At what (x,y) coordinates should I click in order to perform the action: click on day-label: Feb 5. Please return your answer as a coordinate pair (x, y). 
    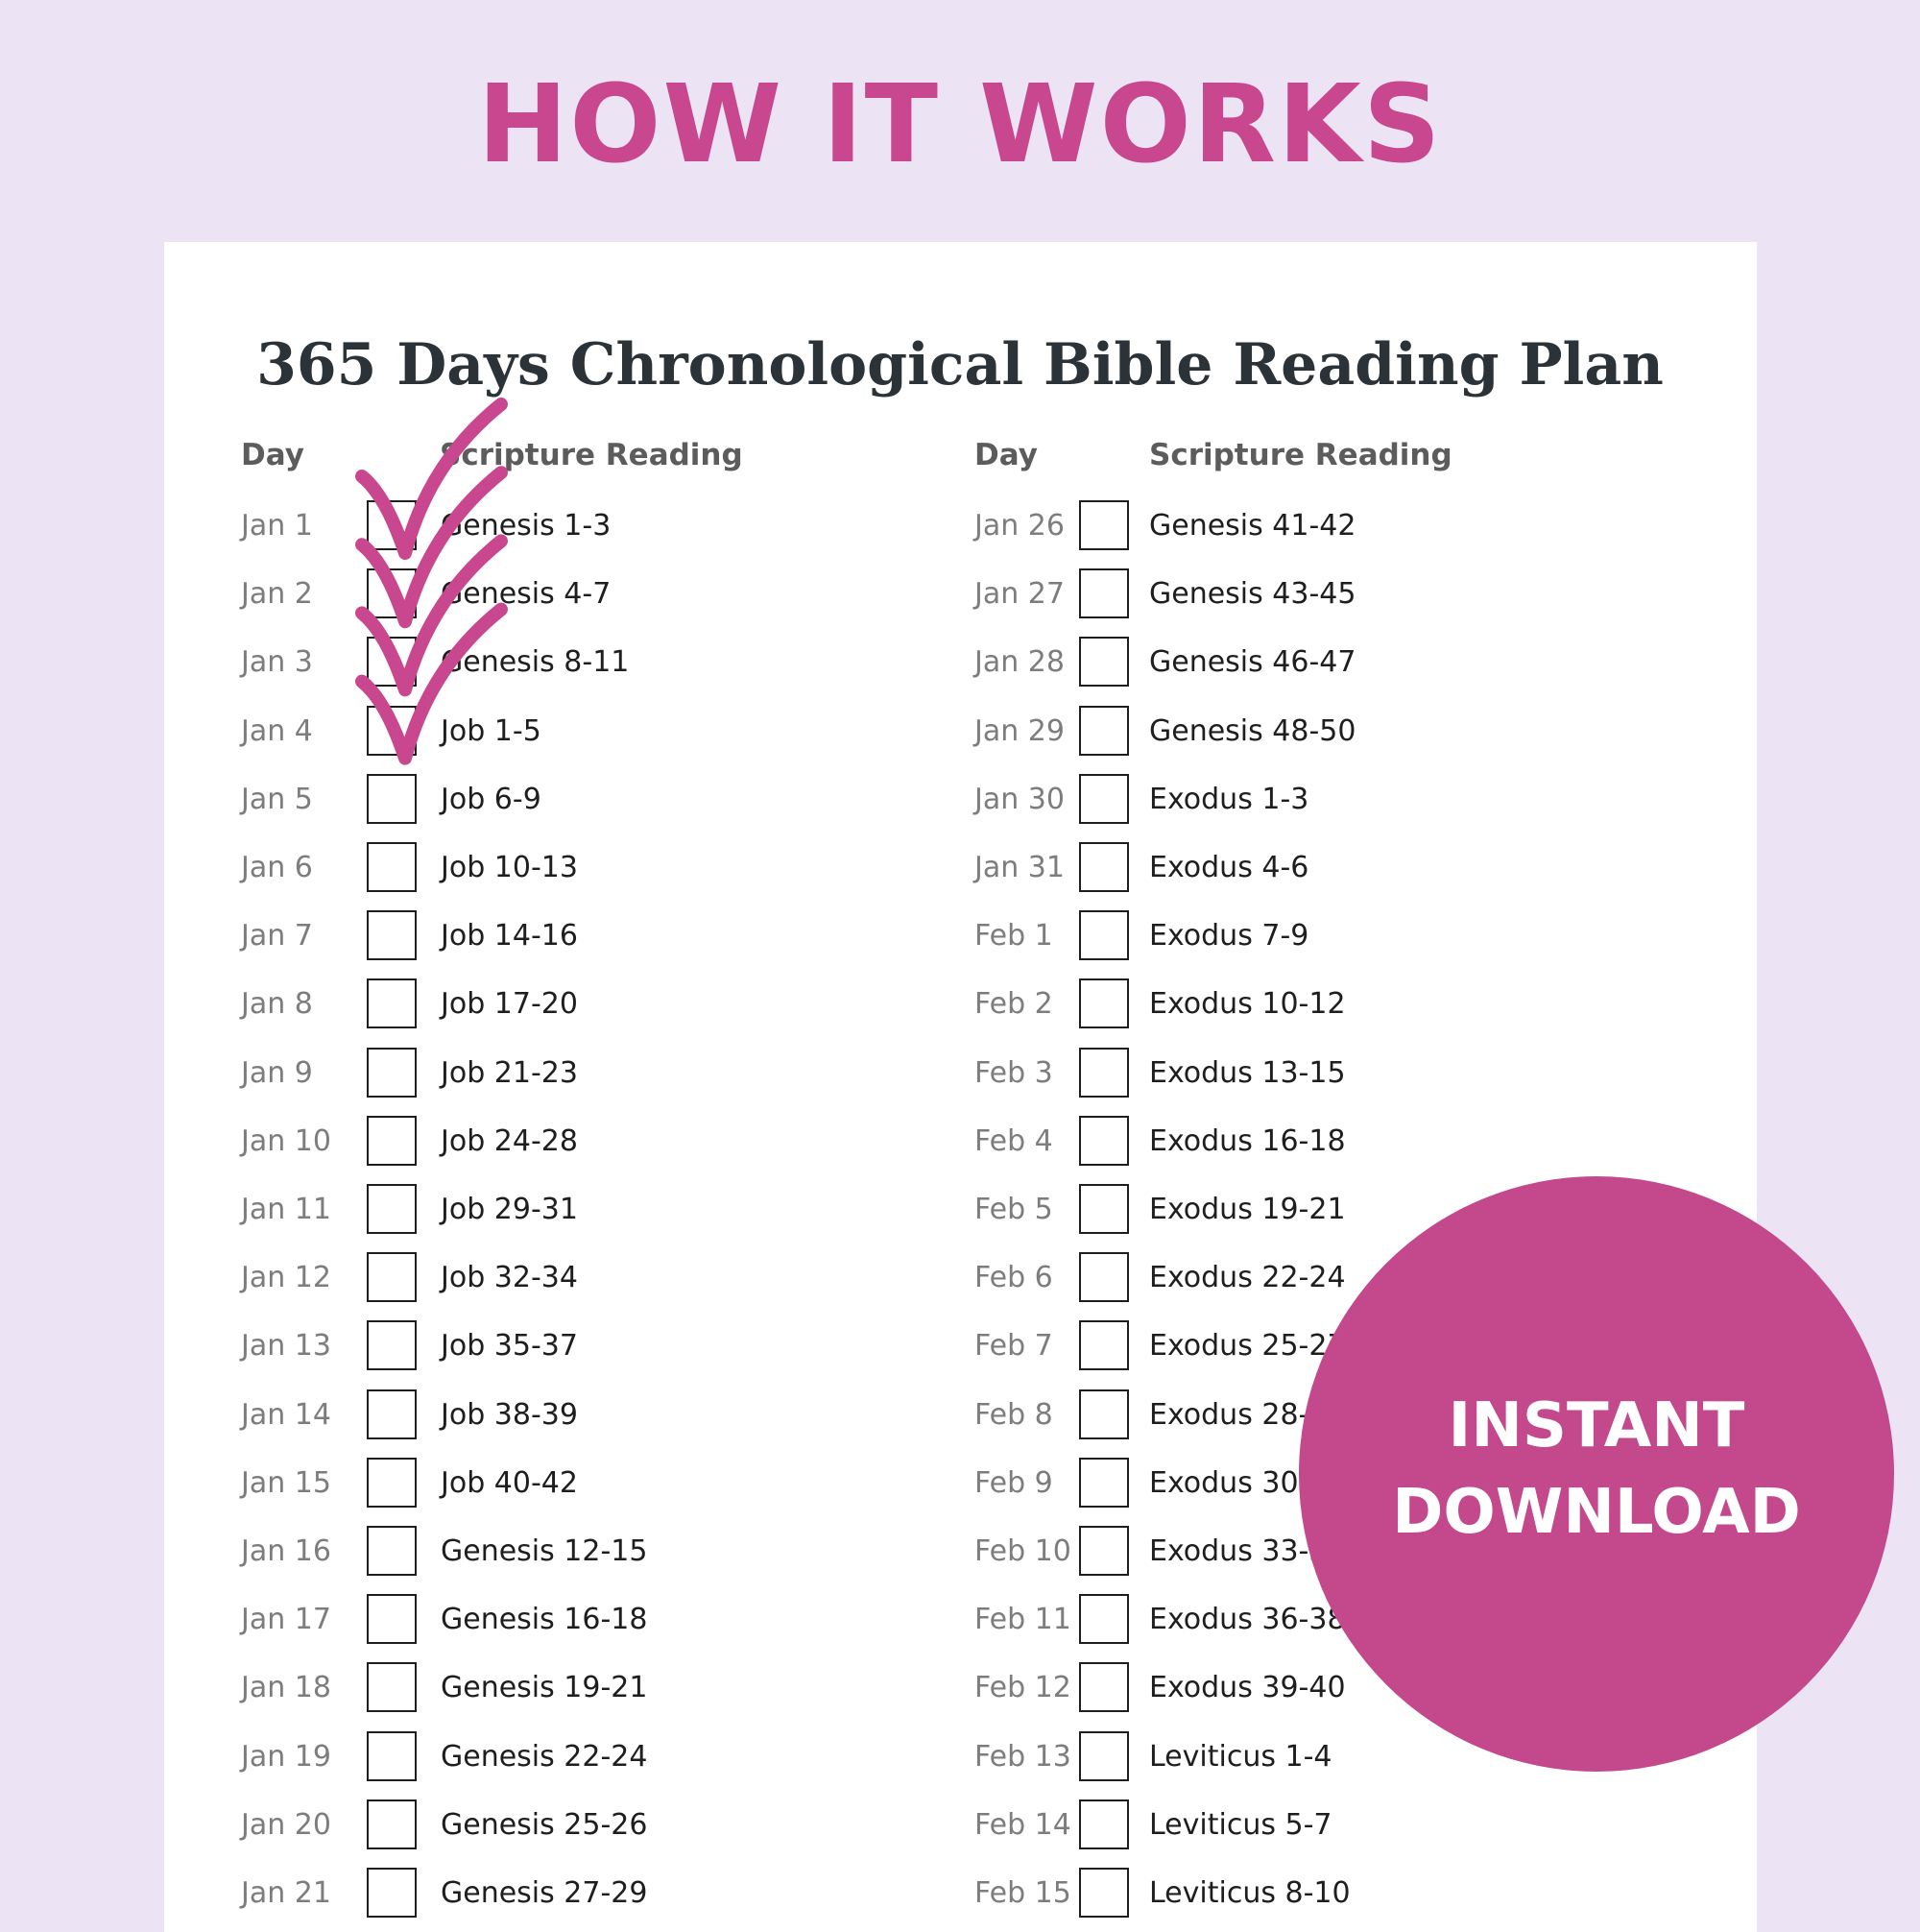
    Looking at the image, I should click on (1013, 1209).